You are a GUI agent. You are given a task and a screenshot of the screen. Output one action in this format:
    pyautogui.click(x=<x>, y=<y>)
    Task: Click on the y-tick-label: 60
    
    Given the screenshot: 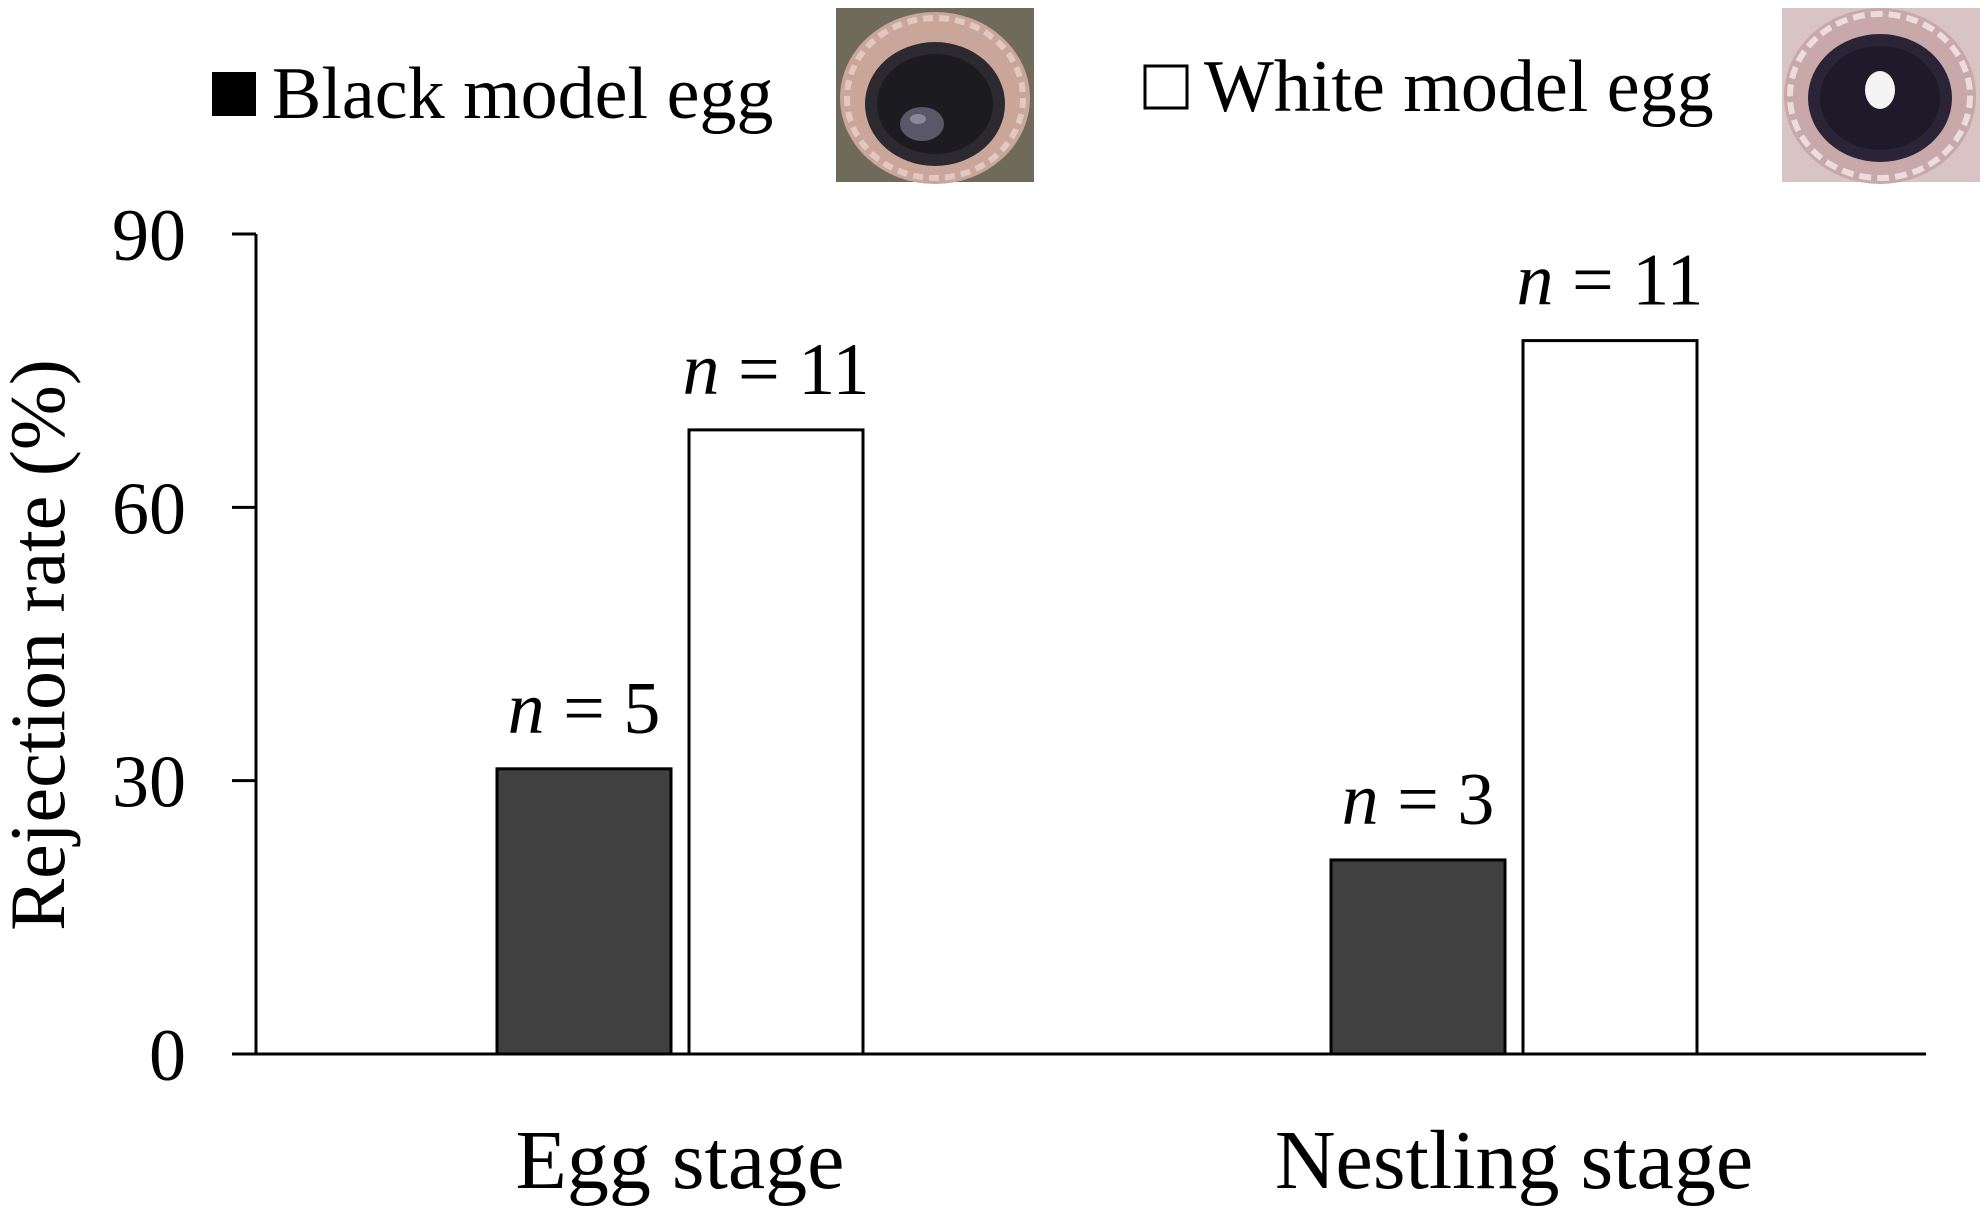 What is the action you would take?
    pyautogui.click(x=149, y=509)
    